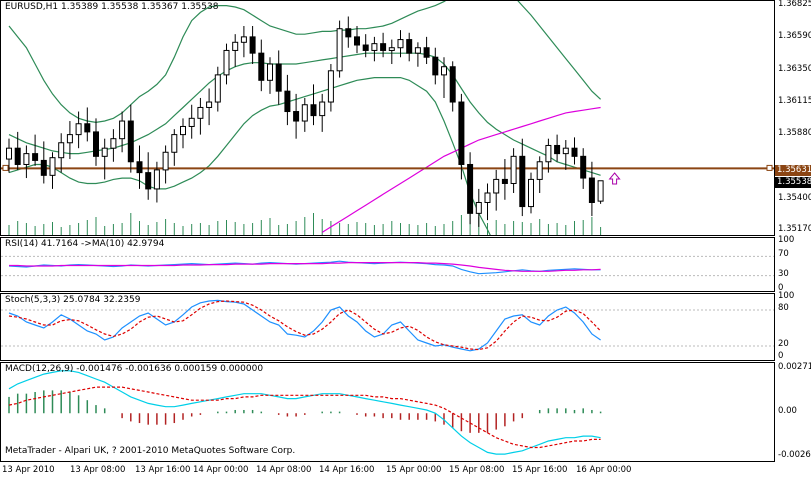 The height and width of the screenshot is (478, 811). What do you see at coordinates (794, 229) in the screenshot?
I see `price-tick-label: 1.35170` at bounding box center [794, 229].